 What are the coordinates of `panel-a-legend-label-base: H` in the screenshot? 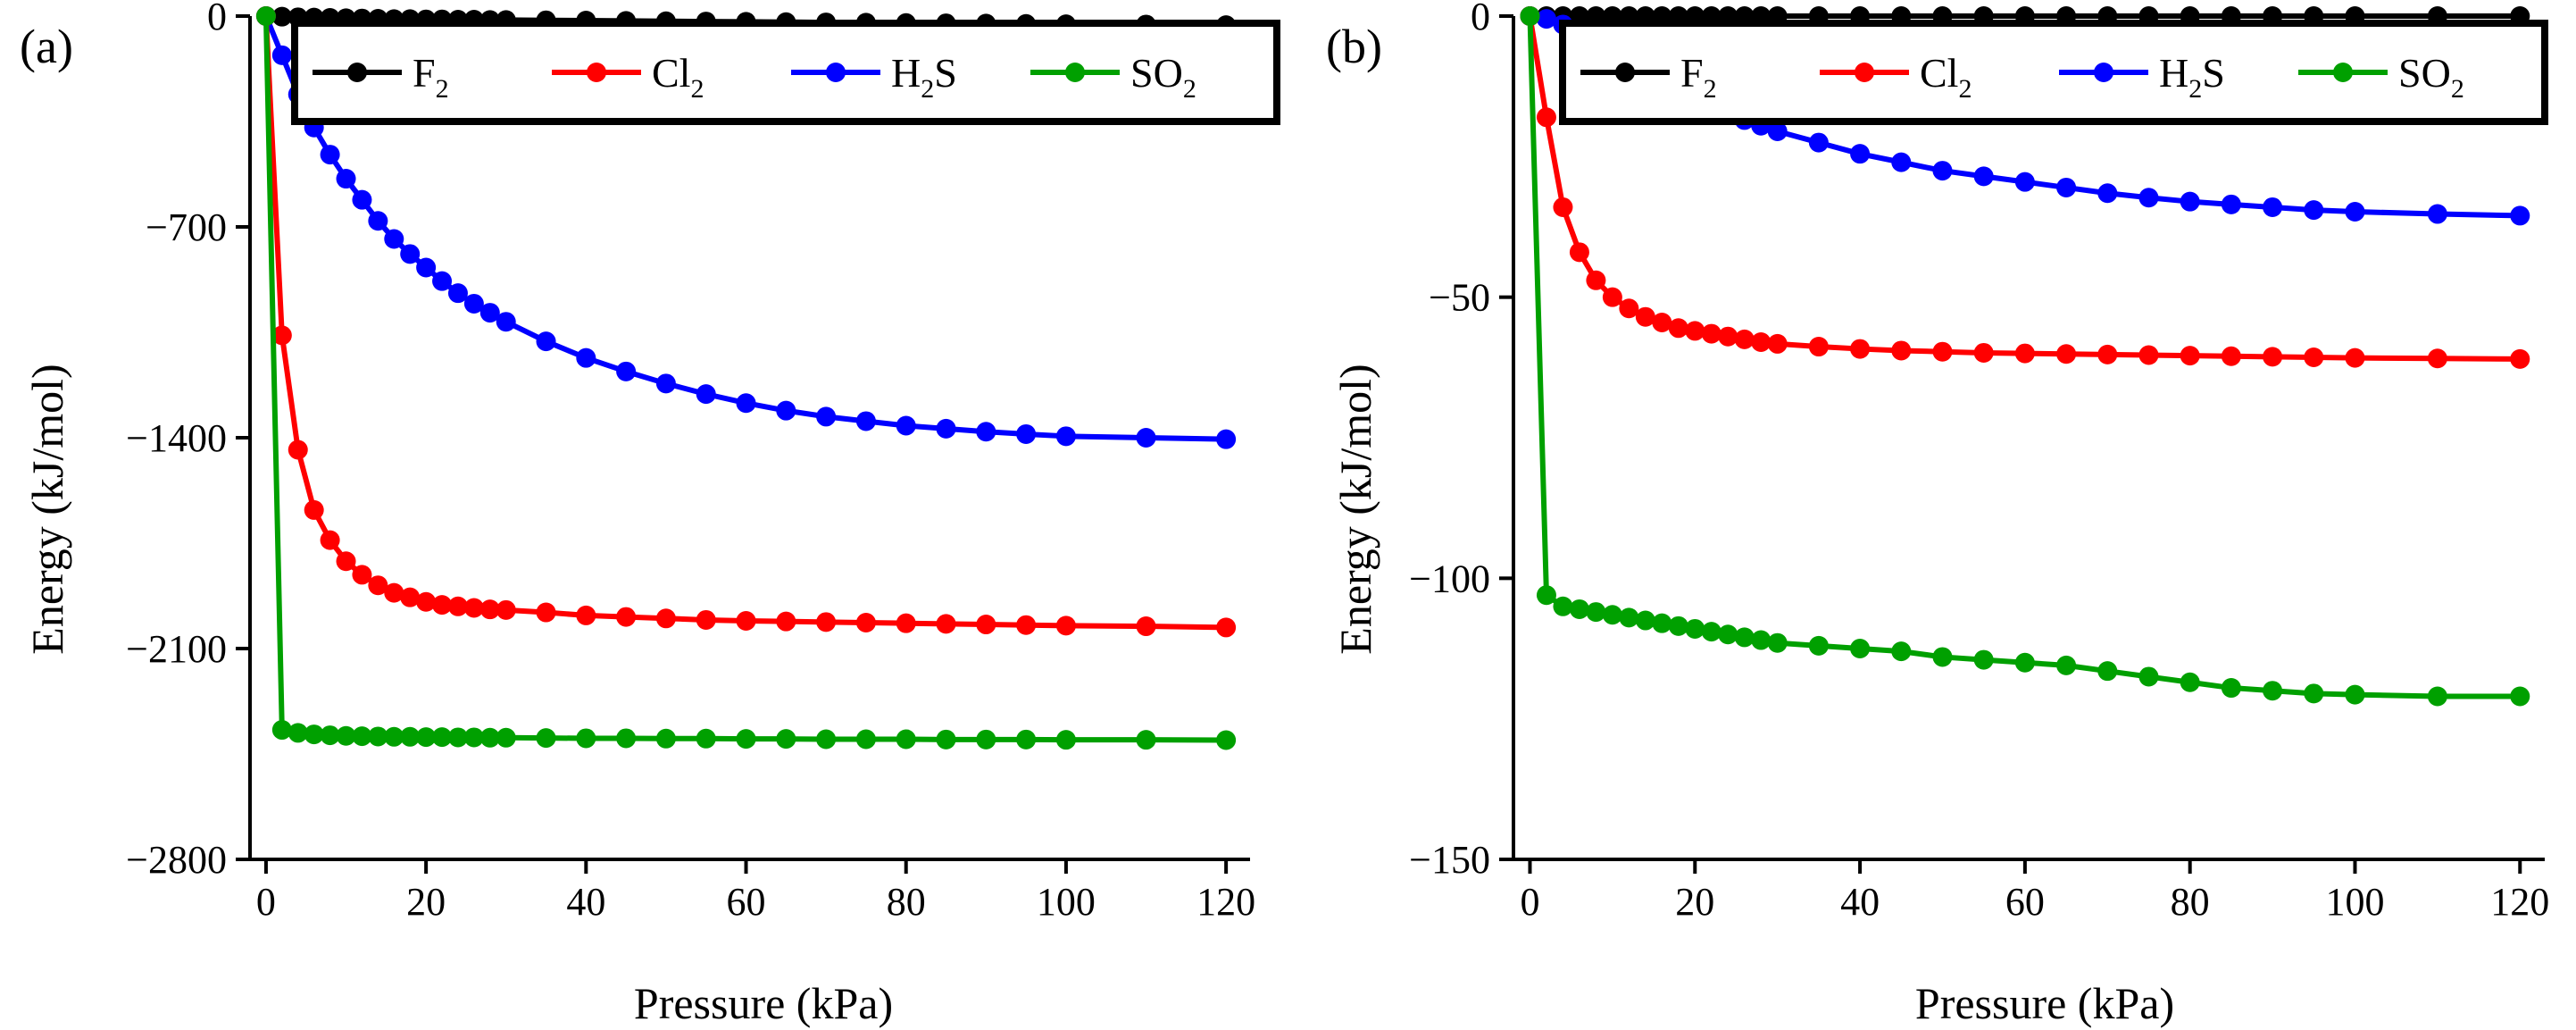 It's located at (906, 73).